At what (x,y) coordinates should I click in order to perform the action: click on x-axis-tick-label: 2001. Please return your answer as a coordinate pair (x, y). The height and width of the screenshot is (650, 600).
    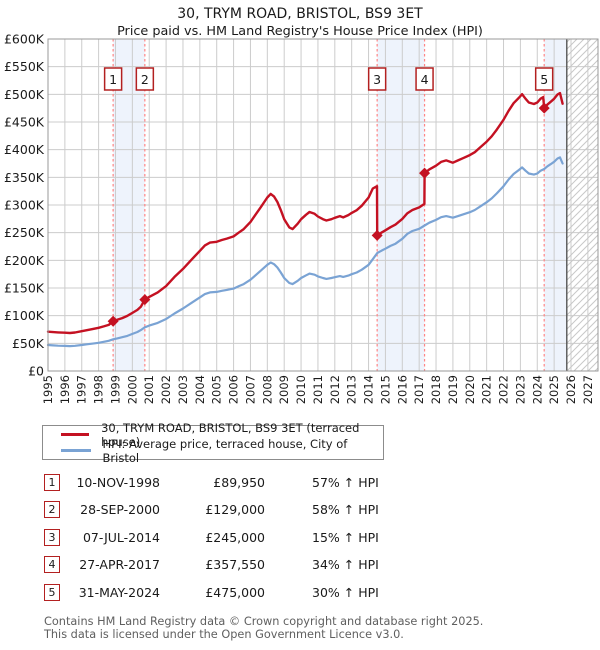
    Looking at the image, I should click on (149, 389).